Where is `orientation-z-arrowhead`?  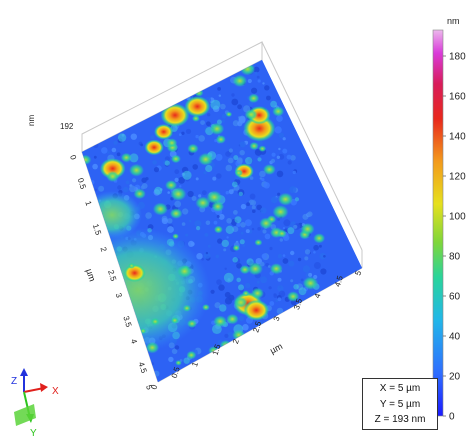
orientation-z-arrowhead is located at coordinates (24, 372).